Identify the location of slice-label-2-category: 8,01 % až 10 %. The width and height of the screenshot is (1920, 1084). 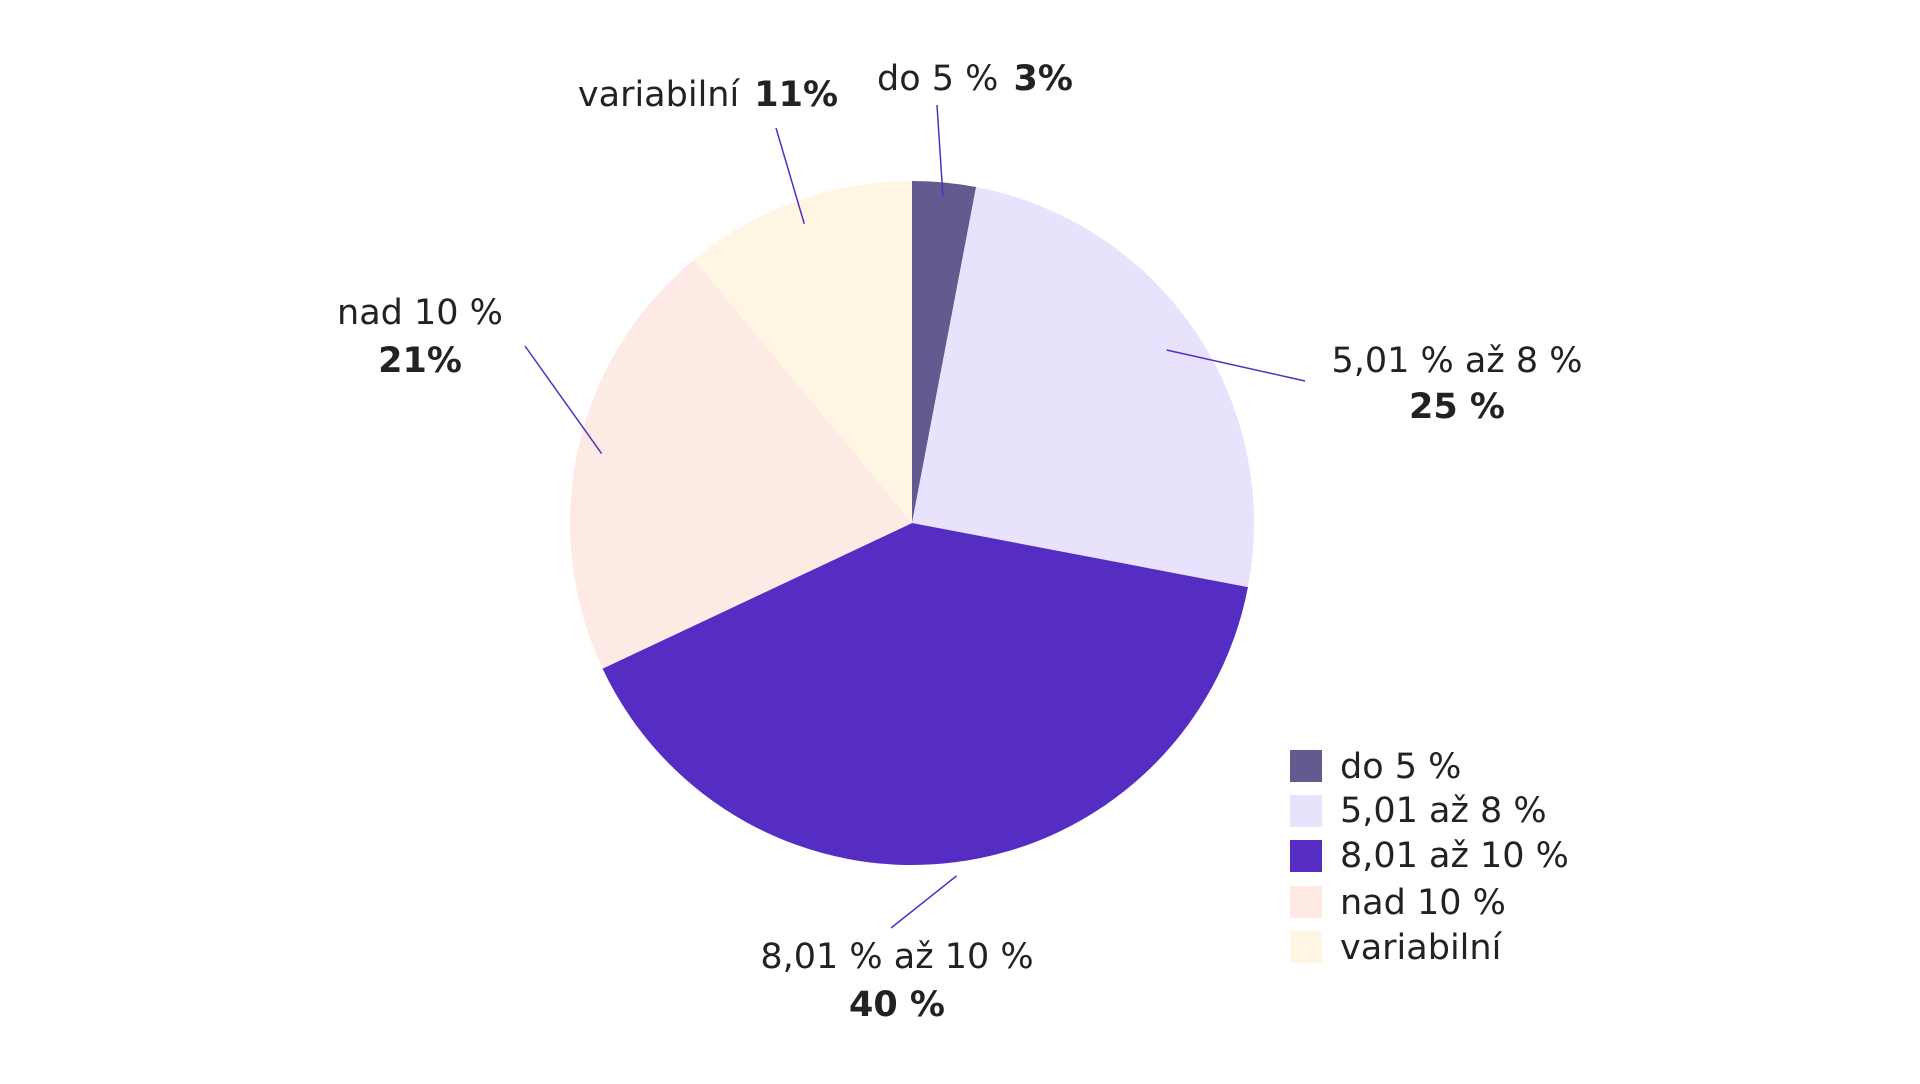
(896, 957).